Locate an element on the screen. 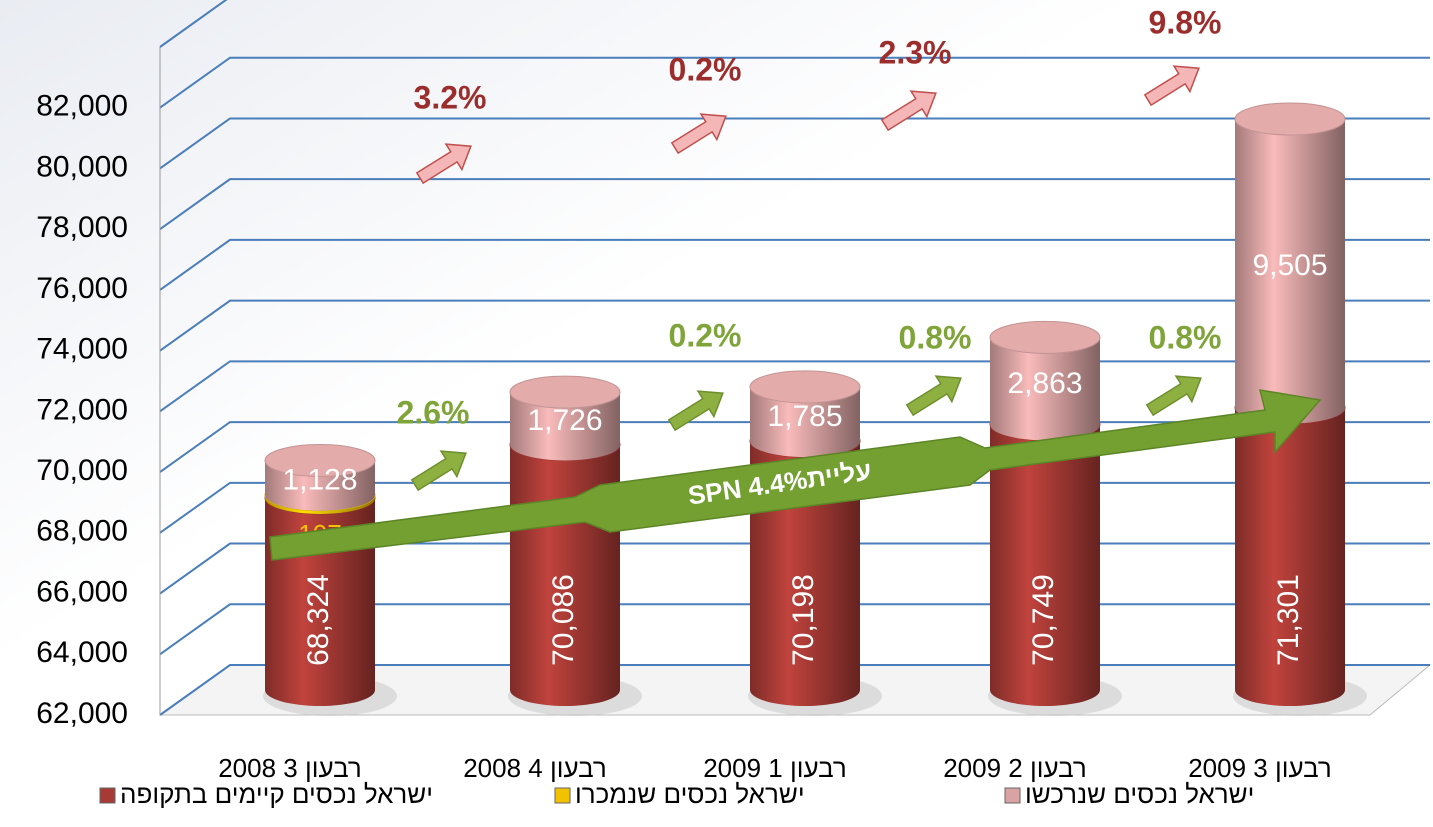  x-tick-label: רבעון 3 2009 is located at coordinates (1260, 768).